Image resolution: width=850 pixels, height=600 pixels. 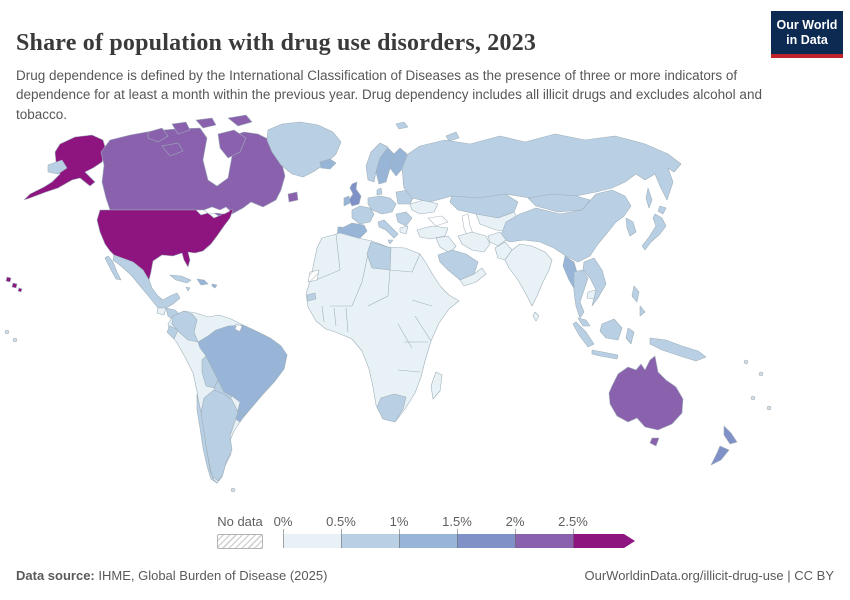 I want to click on owid-logo-box: Our World in Data, so click(x=807, y=32).